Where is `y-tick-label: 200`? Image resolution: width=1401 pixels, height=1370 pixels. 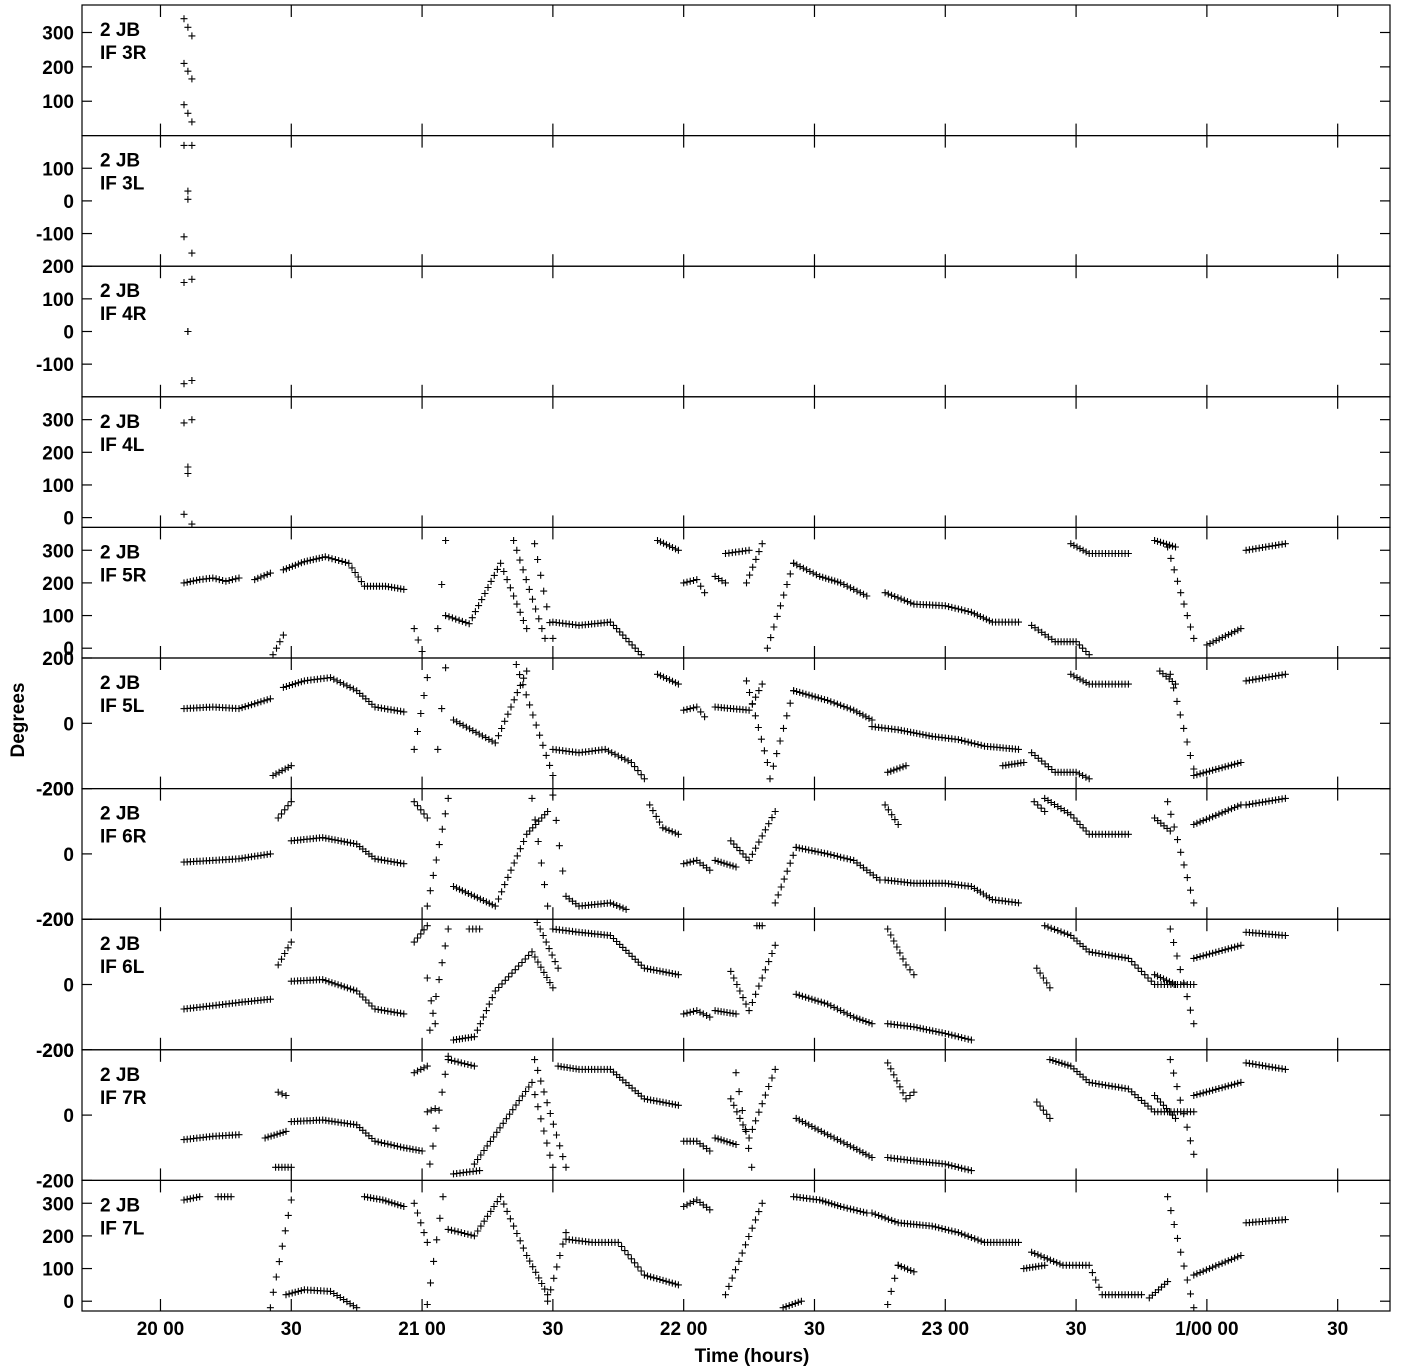 y-tick-label: 200 is located at coordinates (58, 68).